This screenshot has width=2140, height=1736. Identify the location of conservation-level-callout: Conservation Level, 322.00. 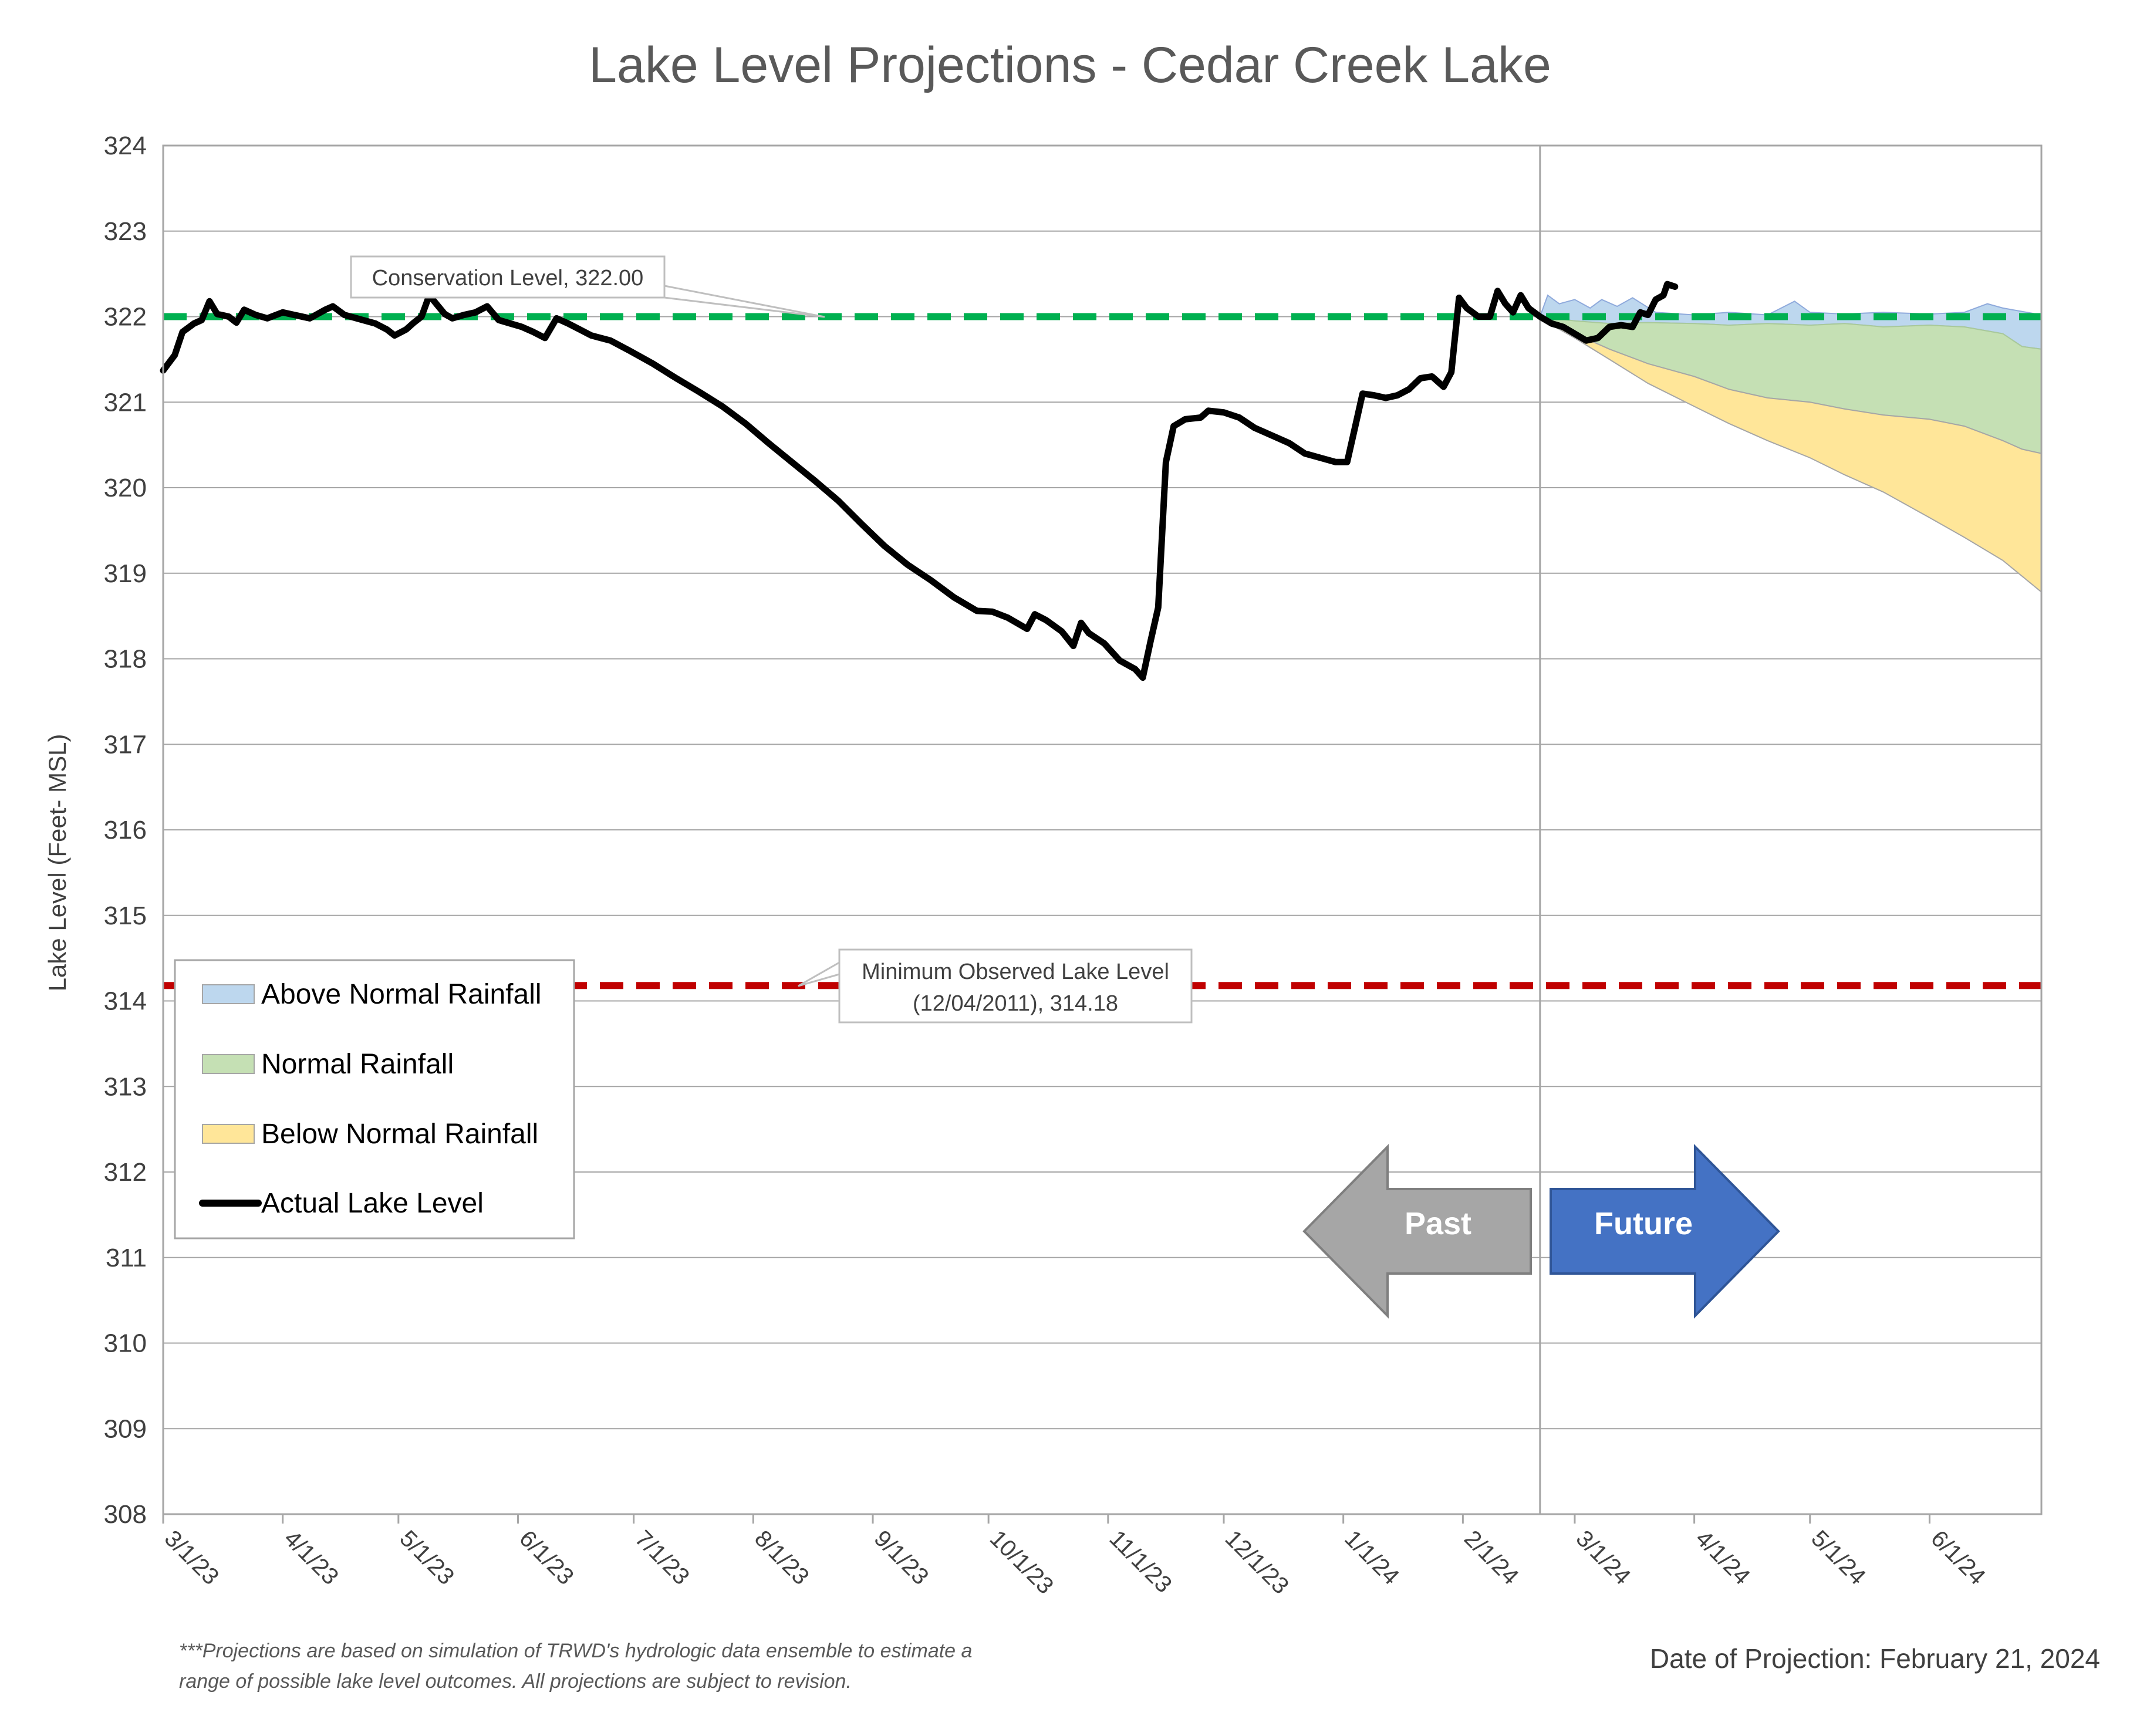
(587, 286).